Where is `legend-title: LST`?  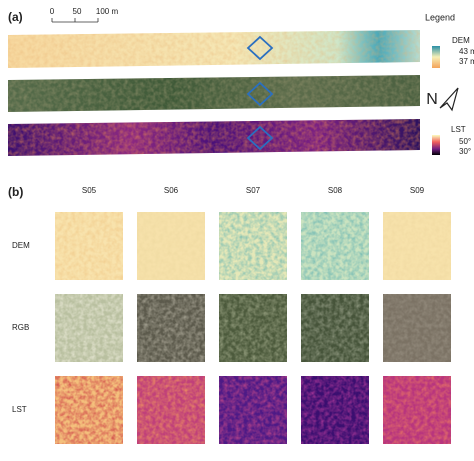
legend-title: LST is located at coordinates (458, 129).